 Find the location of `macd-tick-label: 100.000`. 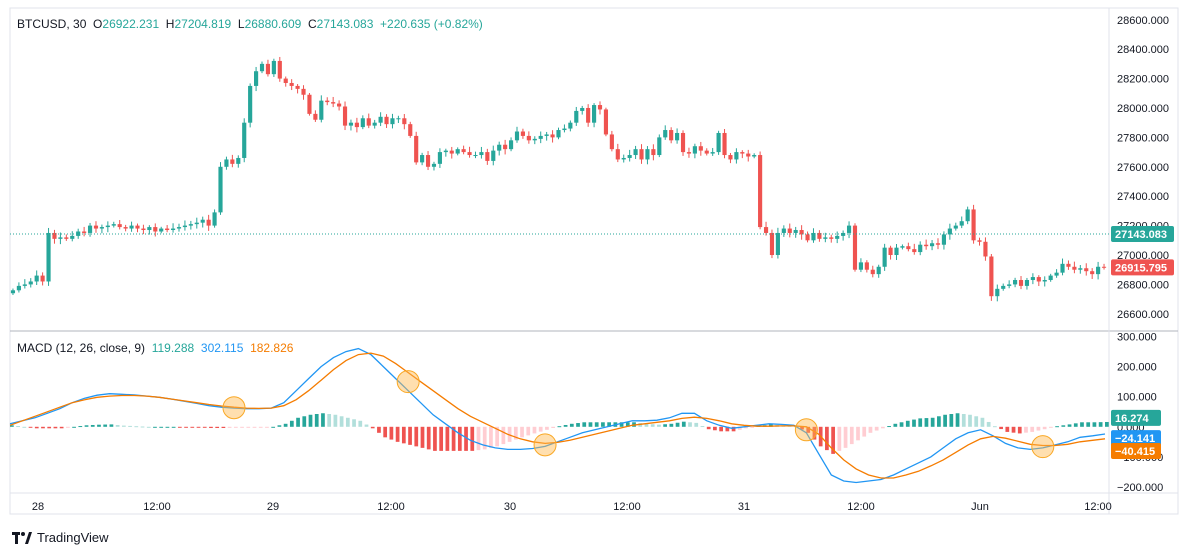

macd-tick-label: 100.000 is located at coordinates (1137, 398).